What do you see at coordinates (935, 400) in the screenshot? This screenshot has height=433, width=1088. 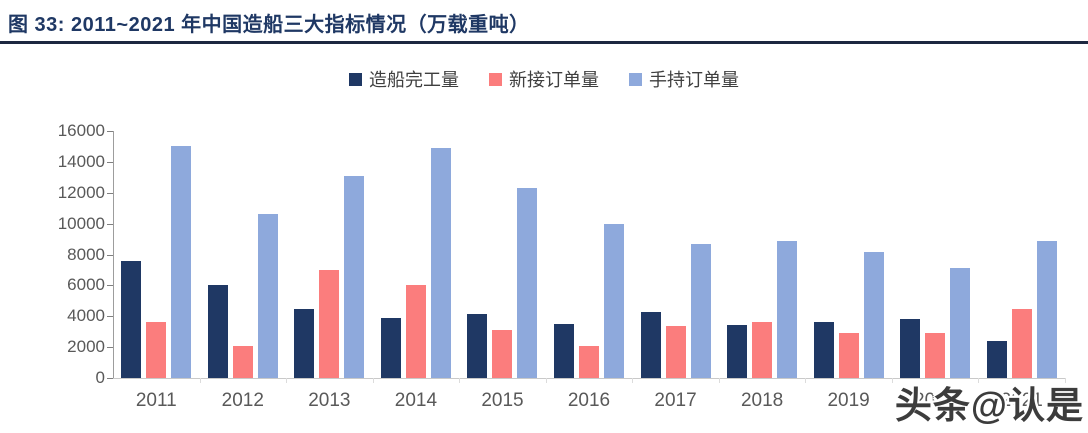 I see `x-axis-label-2020: 2020` at bounding box center [935, 400].